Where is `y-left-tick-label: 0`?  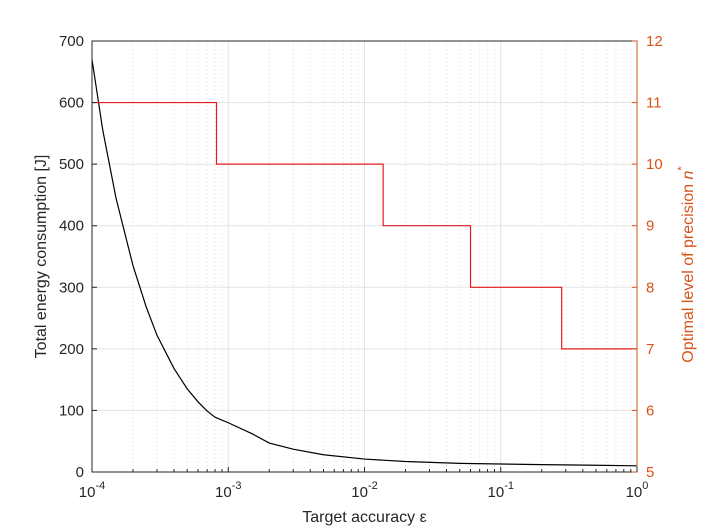
y-left-tick-label: 0 is located at coordinates (80, 472).